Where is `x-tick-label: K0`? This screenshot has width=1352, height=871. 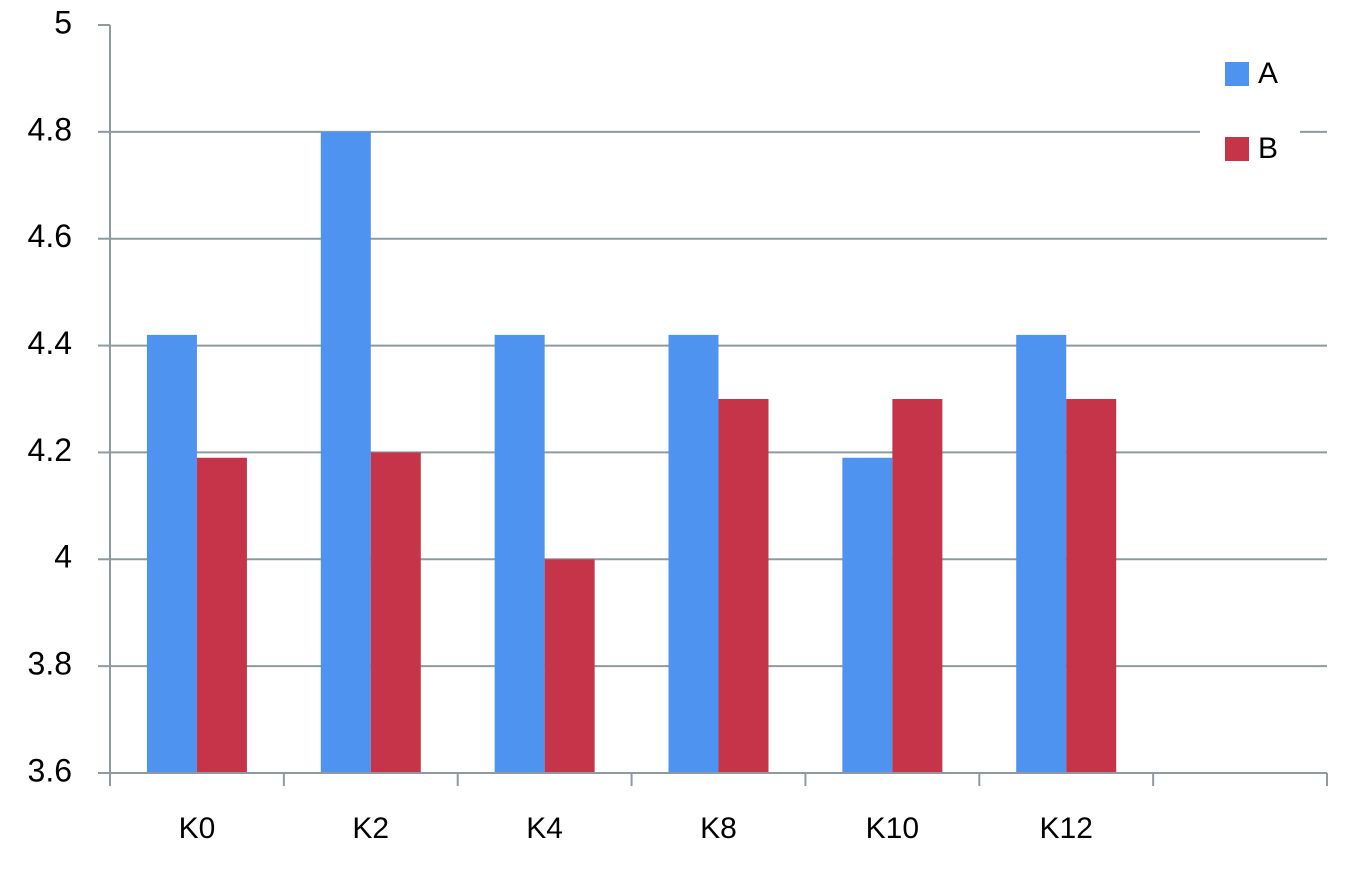
x-tick-label: K0 is located at coordinates (197, 828).